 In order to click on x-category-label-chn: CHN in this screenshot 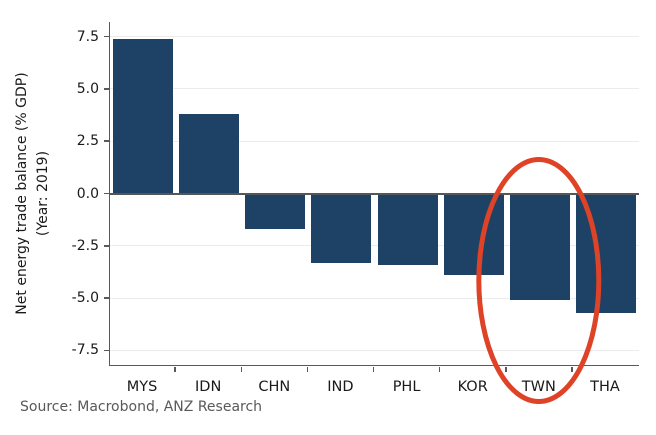, I will do `click(274, 387)`.